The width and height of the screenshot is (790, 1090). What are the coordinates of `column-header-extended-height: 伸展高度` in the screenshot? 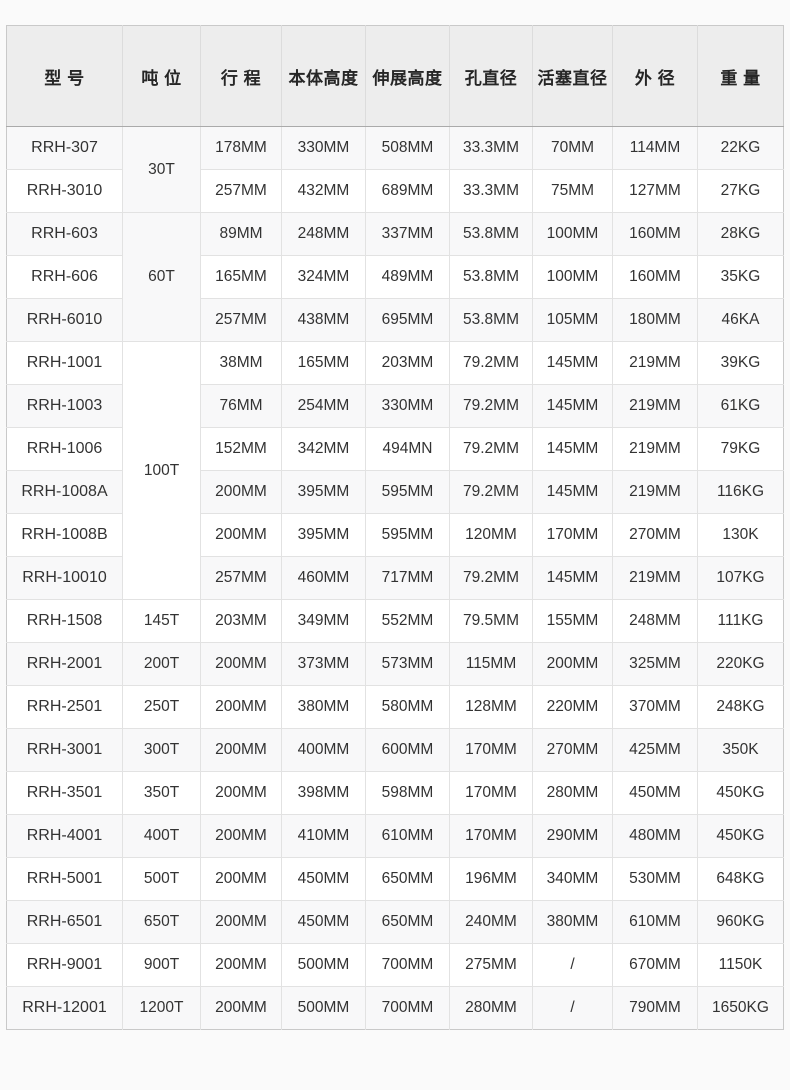 It's located at (407, 76).